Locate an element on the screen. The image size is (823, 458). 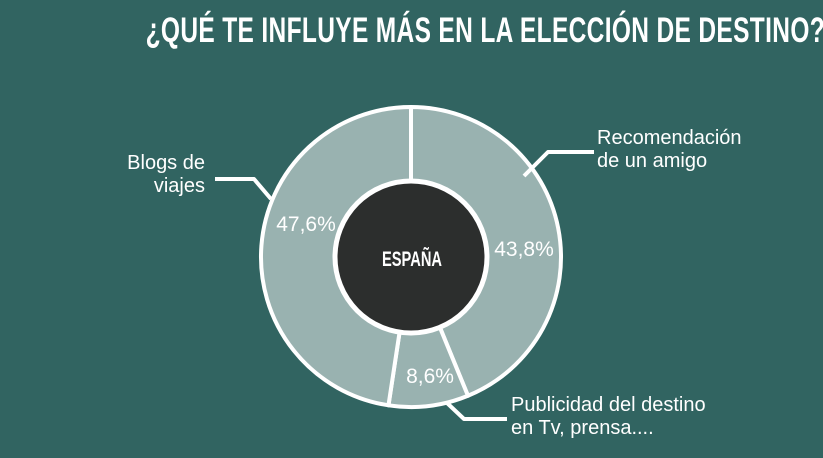
percent-label-recomendacion: 43,8% is located at coordinates (524, 249).